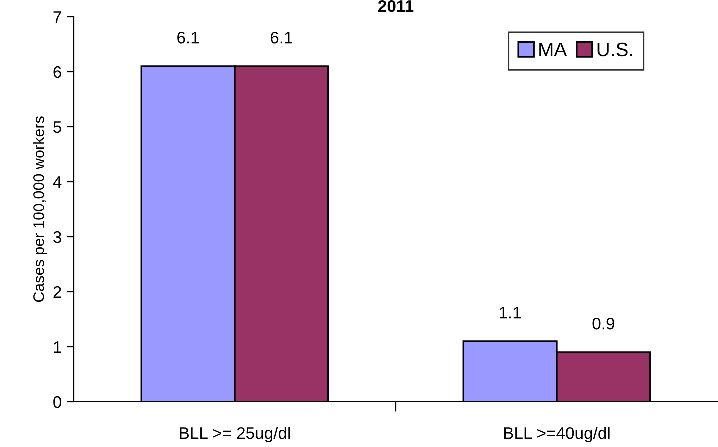 The height and width of the screenshot is (447, 718). I want to click on y-tick-label: 7, so click(58, 18).